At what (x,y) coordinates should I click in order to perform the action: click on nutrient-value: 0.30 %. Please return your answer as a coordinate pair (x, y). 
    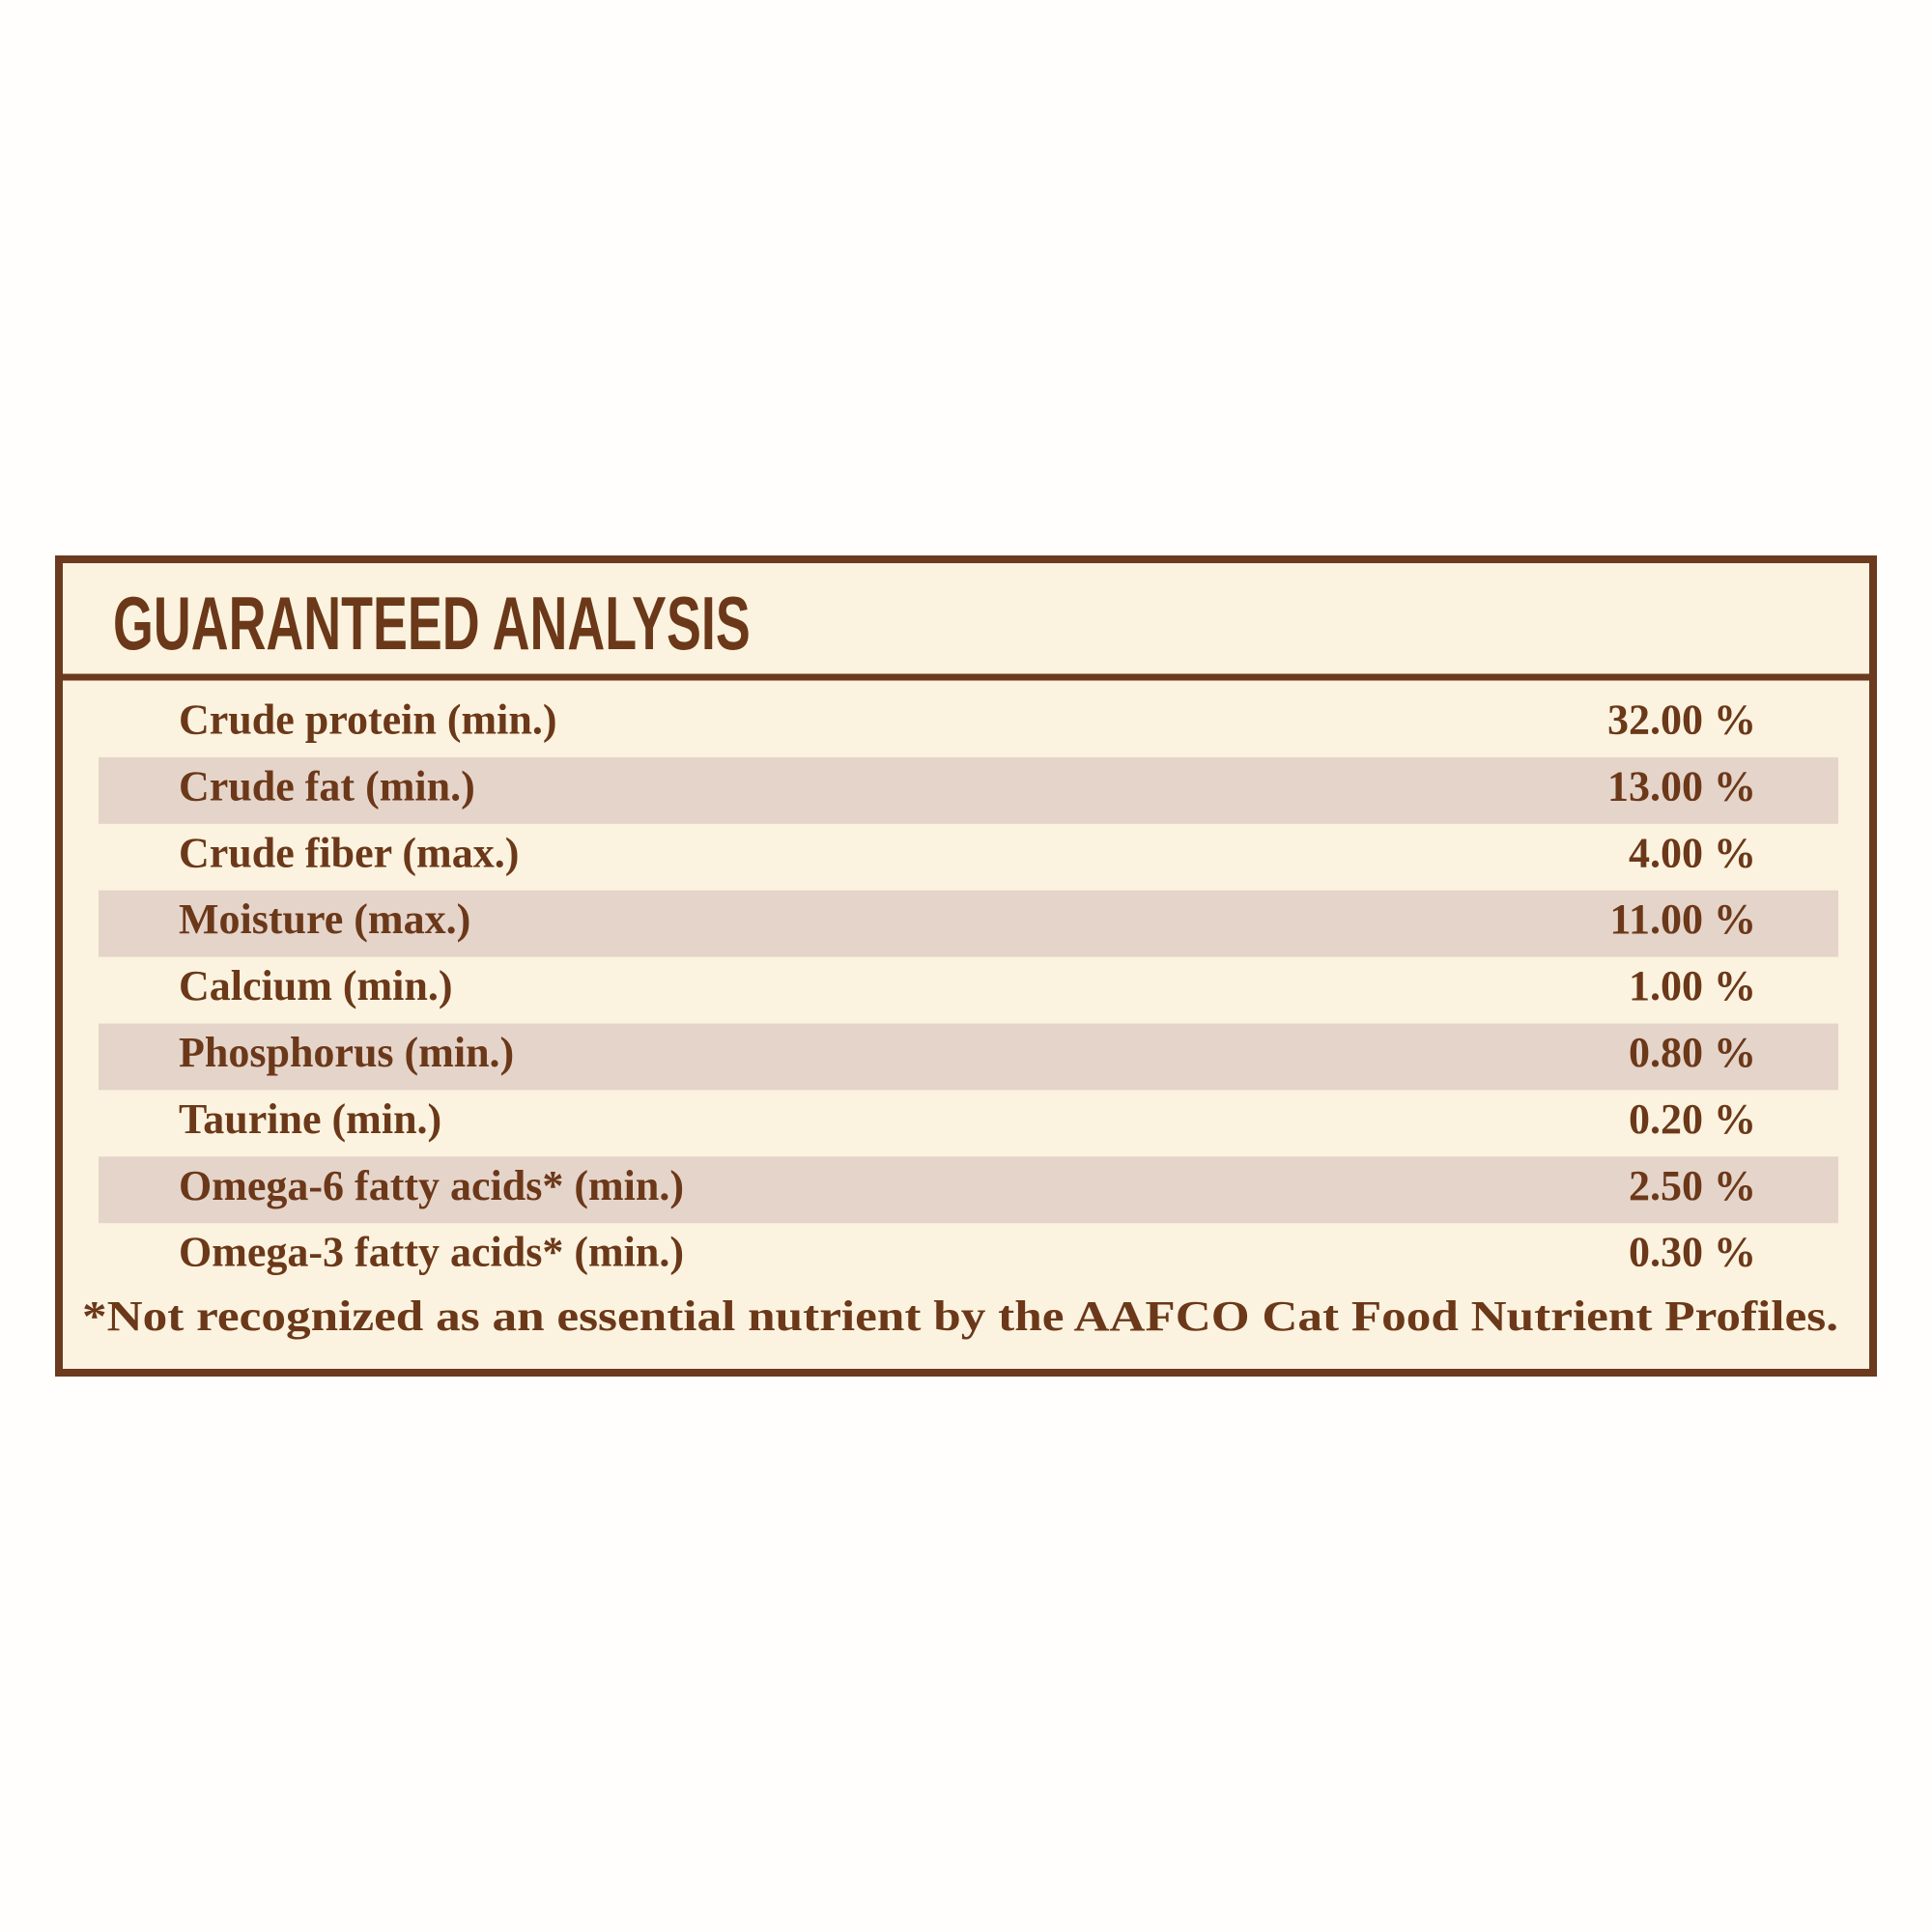
    Looking at the image, I should click on (1692, 1252).